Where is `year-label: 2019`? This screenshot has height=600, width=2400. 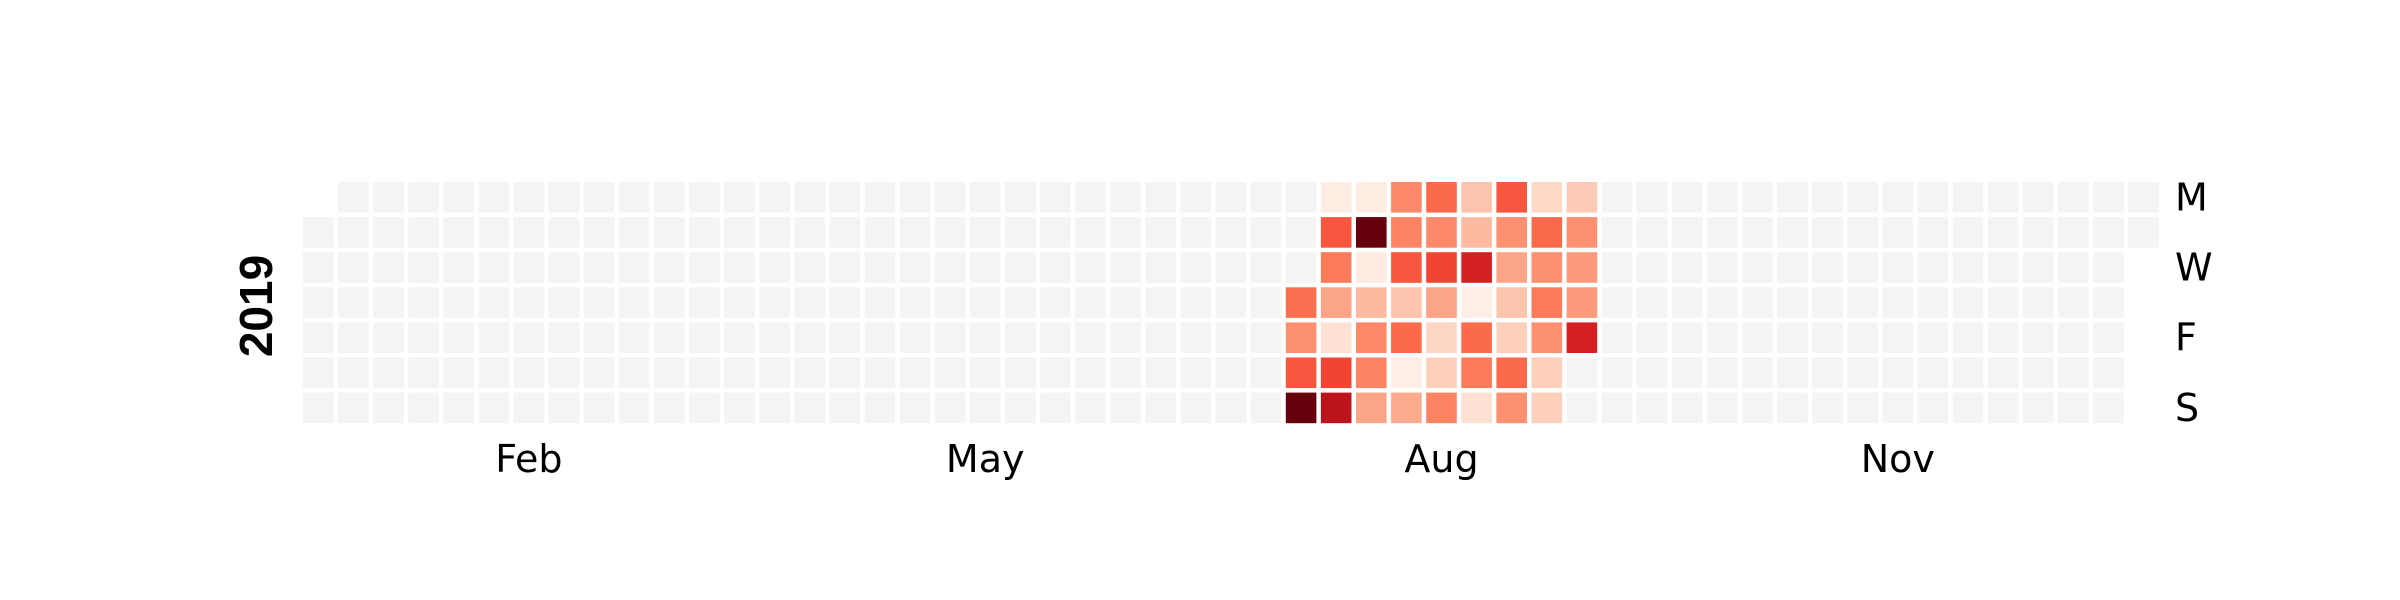 year-label: 2019 is located at coordinates (256, 306).